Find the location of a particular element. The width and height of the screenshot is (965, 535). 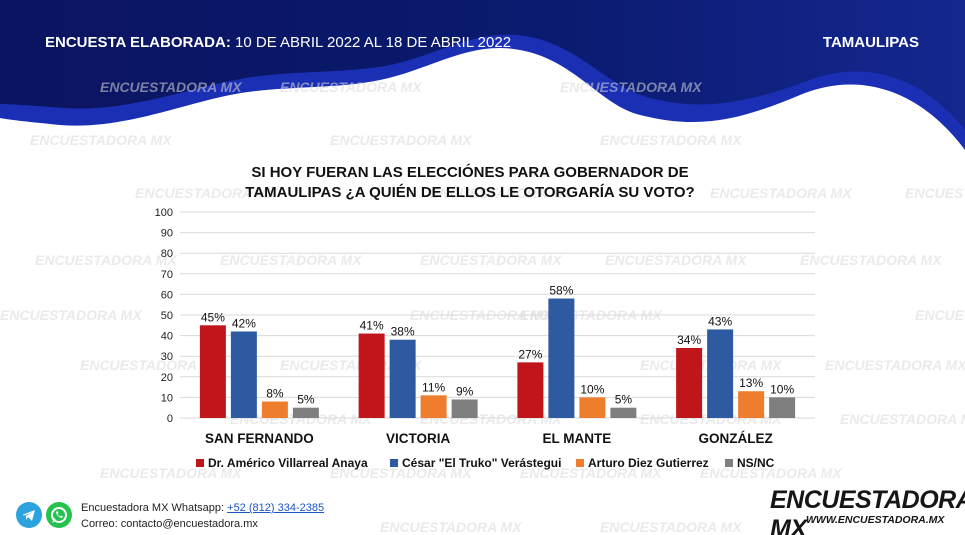

data-label: 43% is located at coordinates (720, 321).